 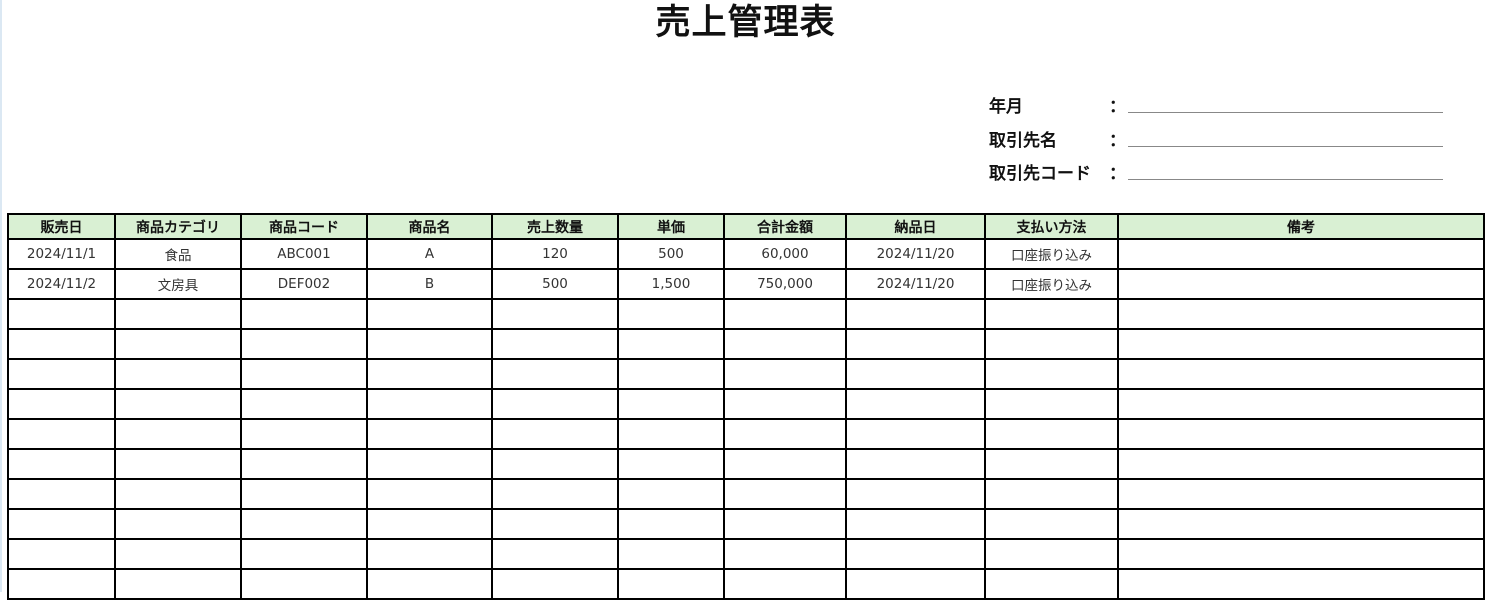 What do you see at coordinates (178, 284) in the screenshot?
I see `table-cell: 文房具` at bounding box center [178, 284].